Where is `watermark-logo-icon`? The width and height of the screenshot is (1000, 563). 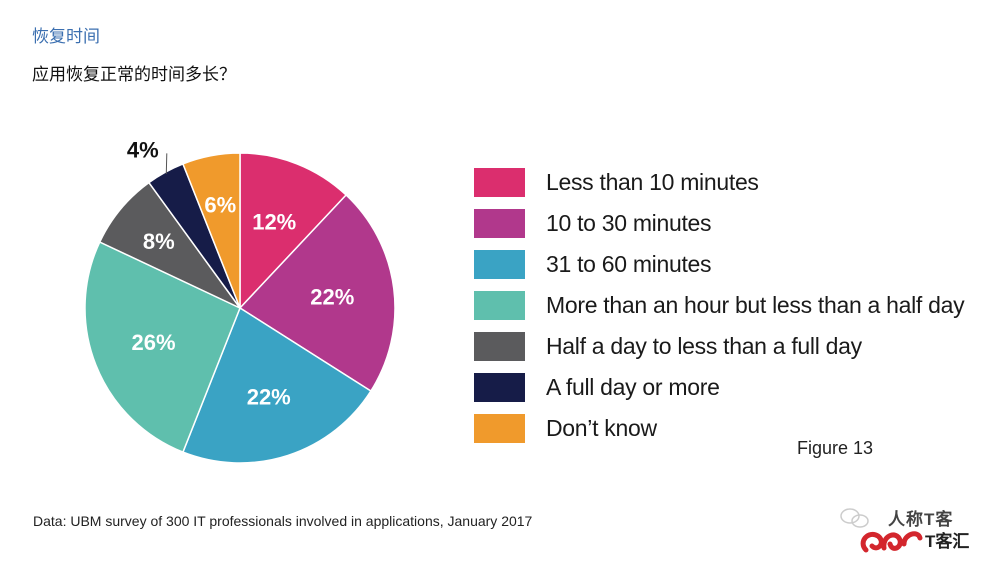
watermark-logo-icon is located at coordinates (881, 530).